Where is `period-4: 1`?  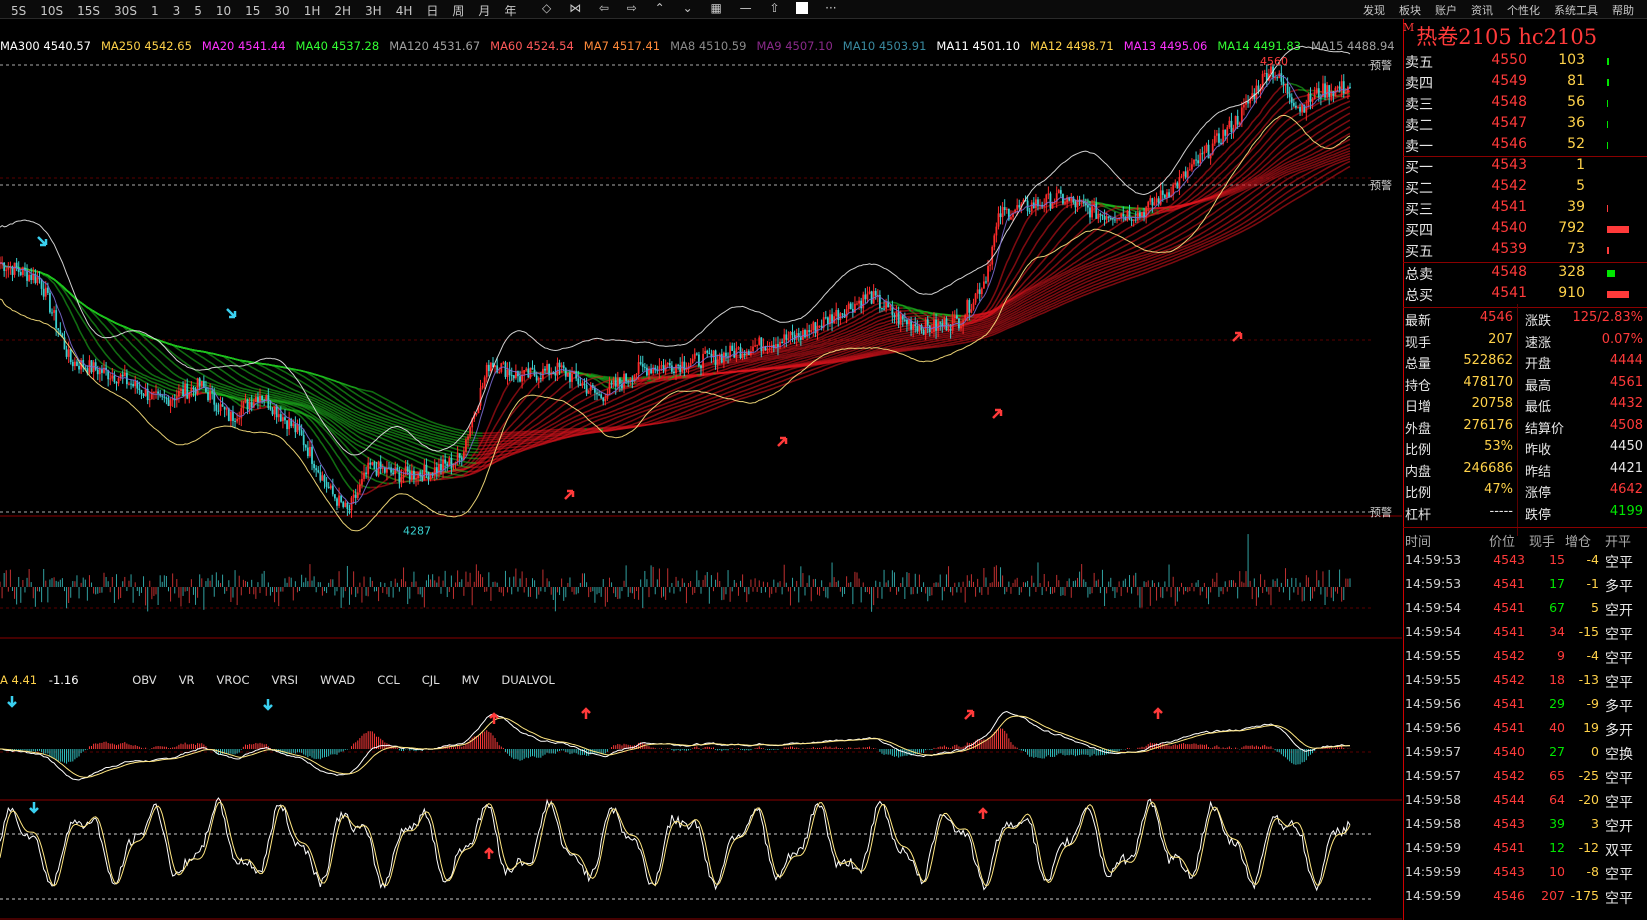
period-4: 1 is located at coordinates (154, 11).